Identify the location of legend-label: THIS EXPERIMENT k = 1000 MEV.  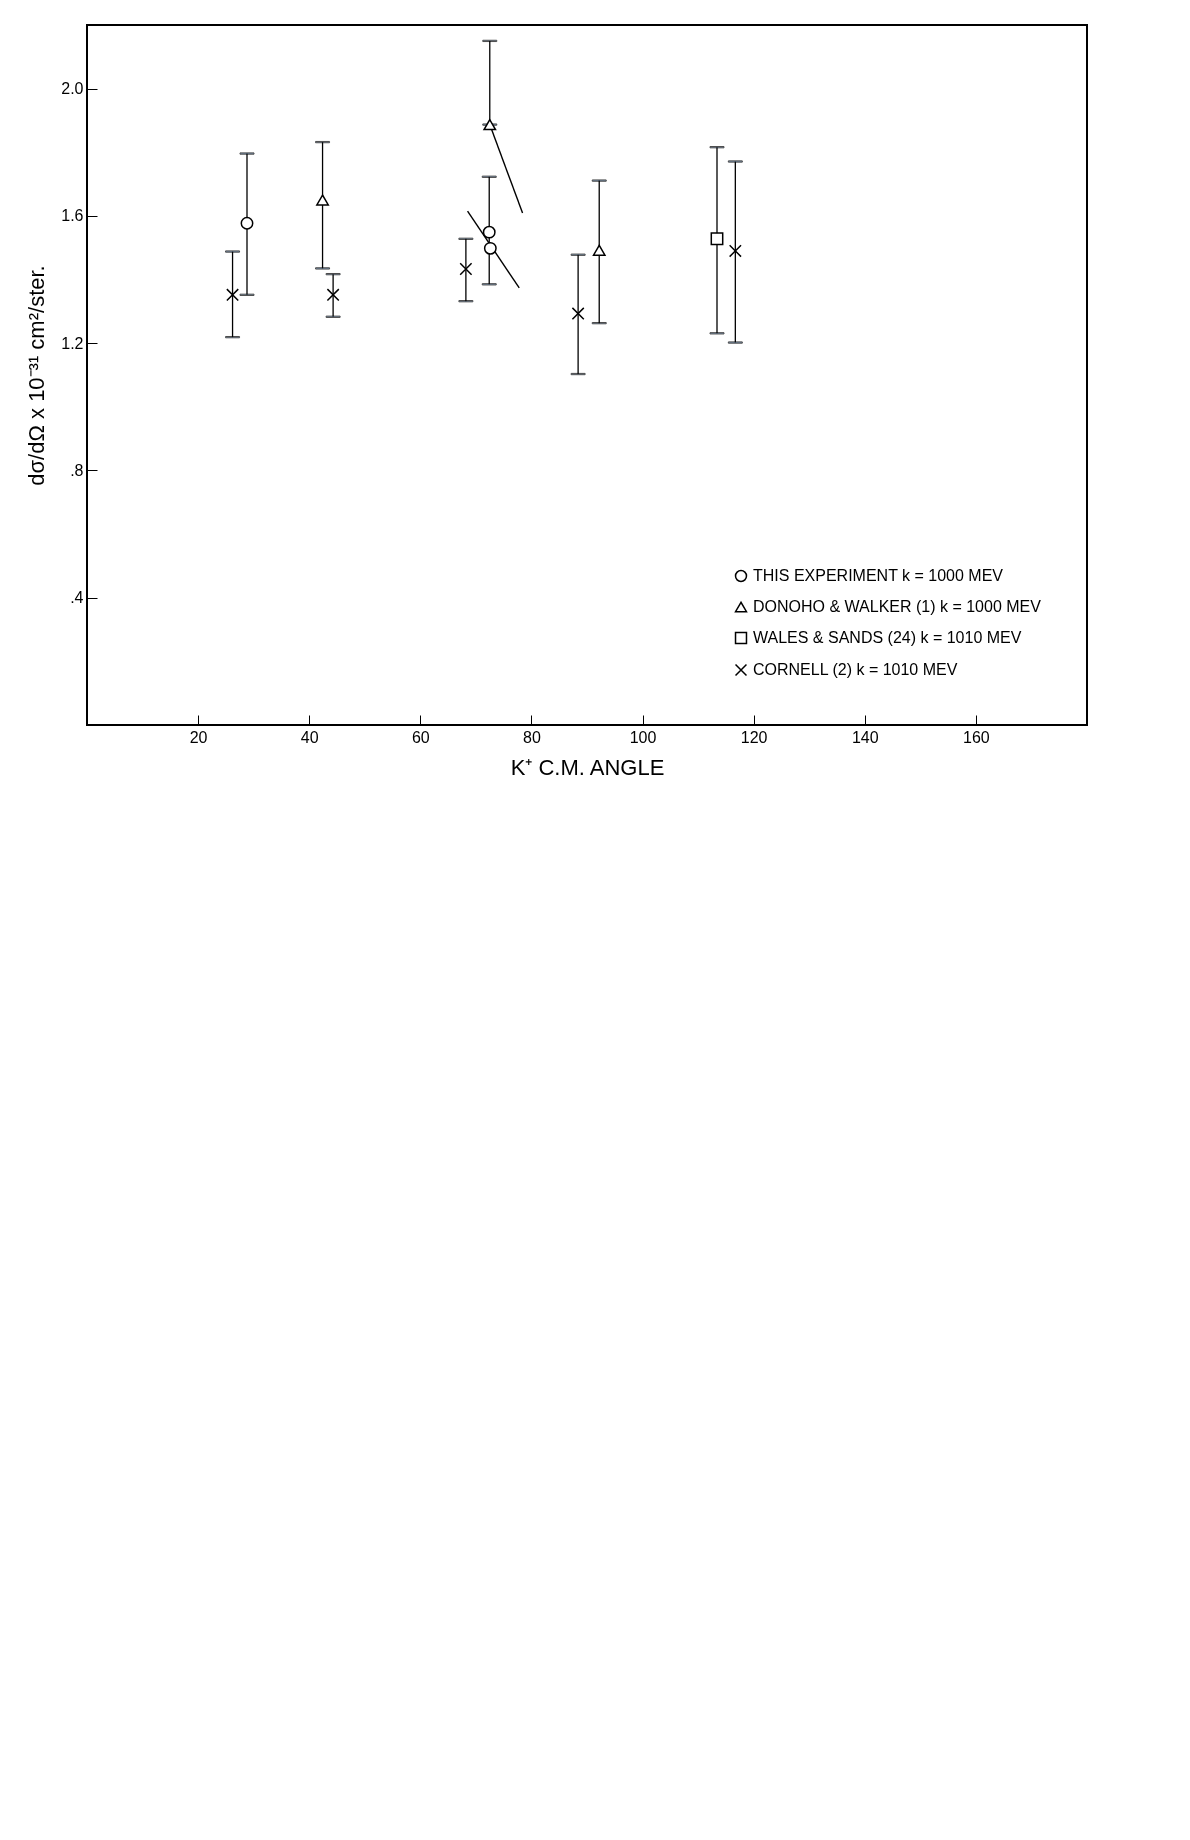
(878, 575).